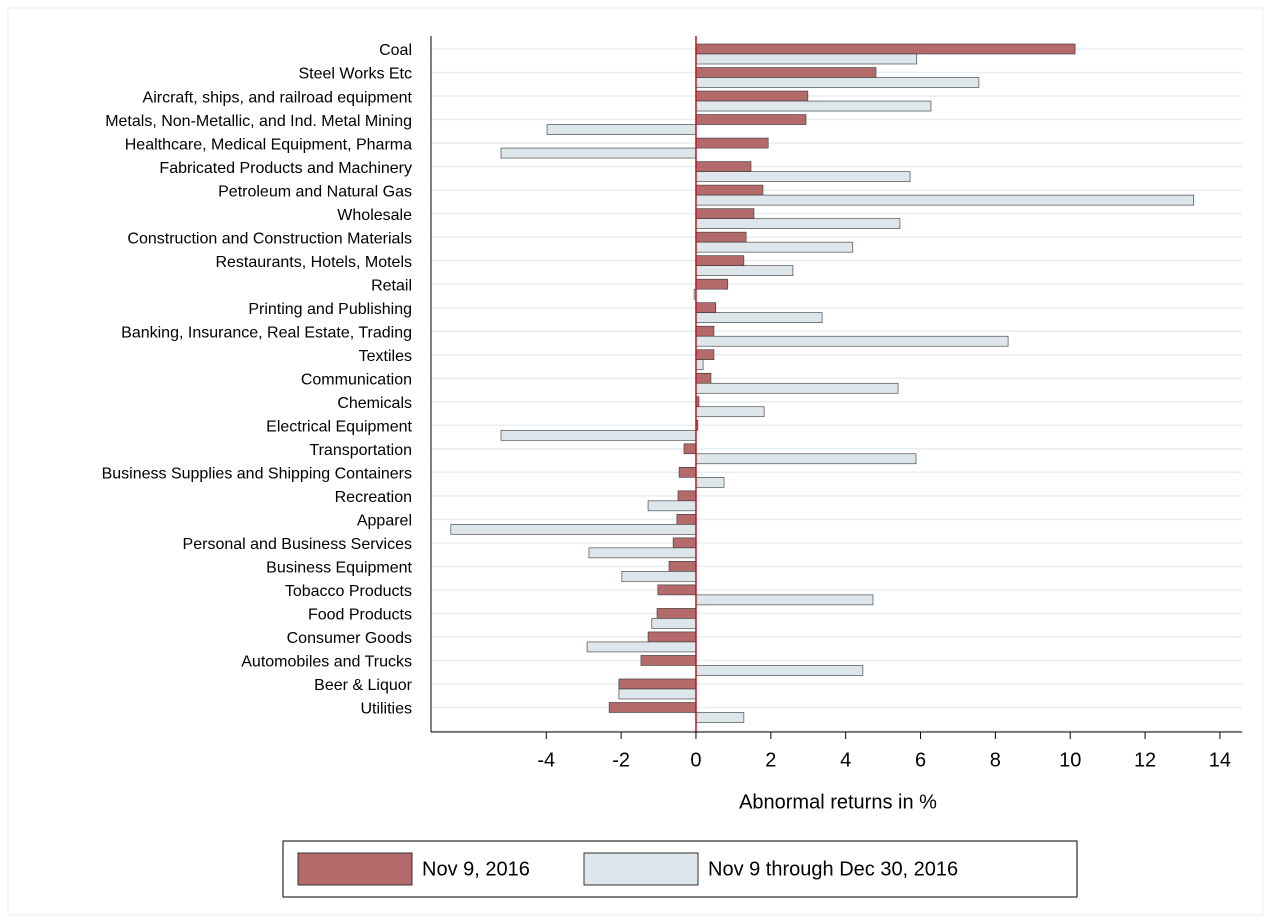 Image resolution: width=1271 pixels, height=923 pixels. I want to click on y-tick-label: Business Equipment, so click(339, 568).